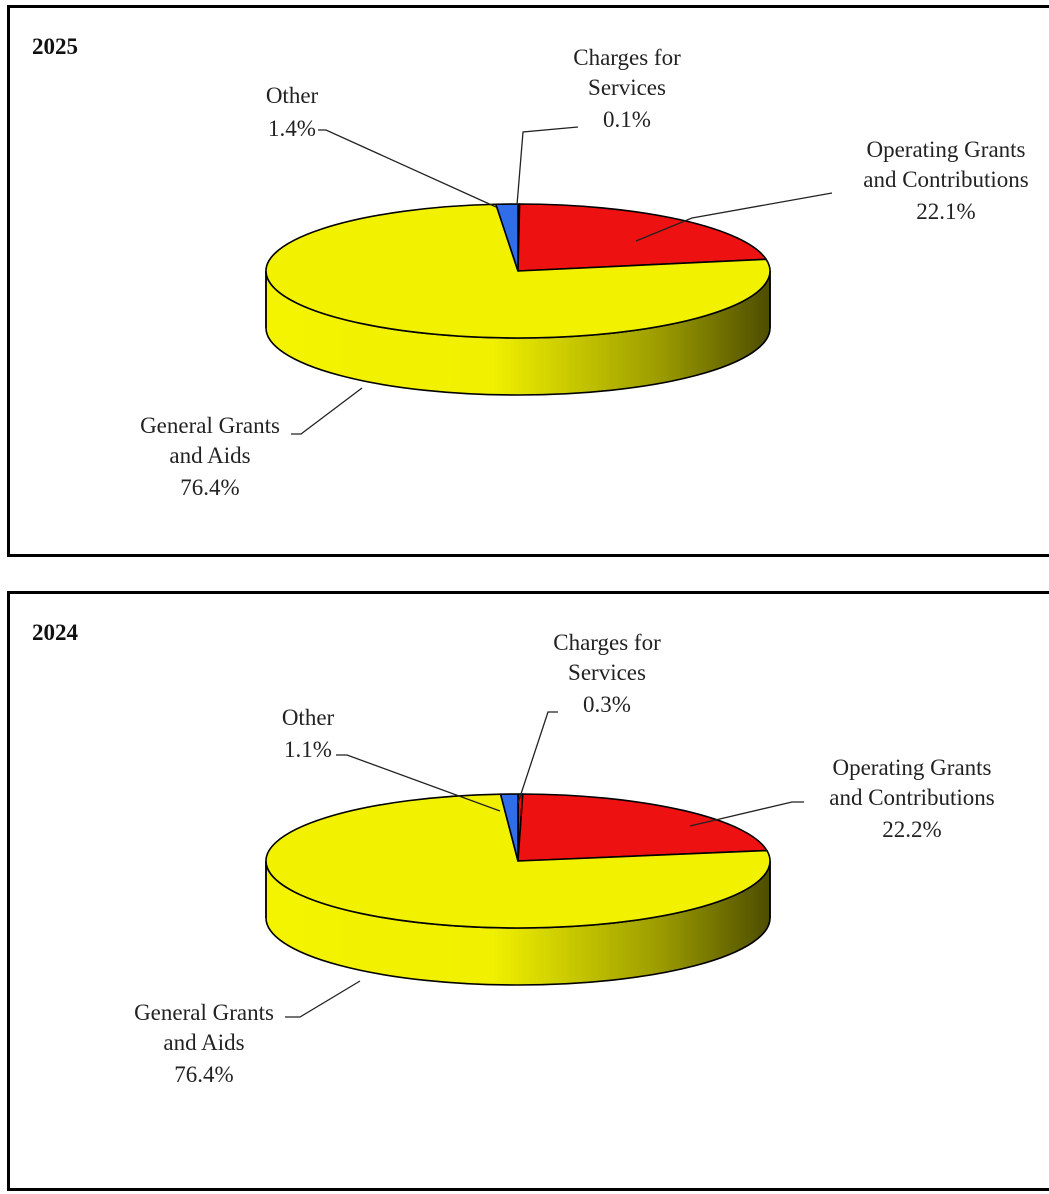  Describe the element at coordinates (292, 112) in the screenshot. I see `label-other: Other 1.4%` at that location.